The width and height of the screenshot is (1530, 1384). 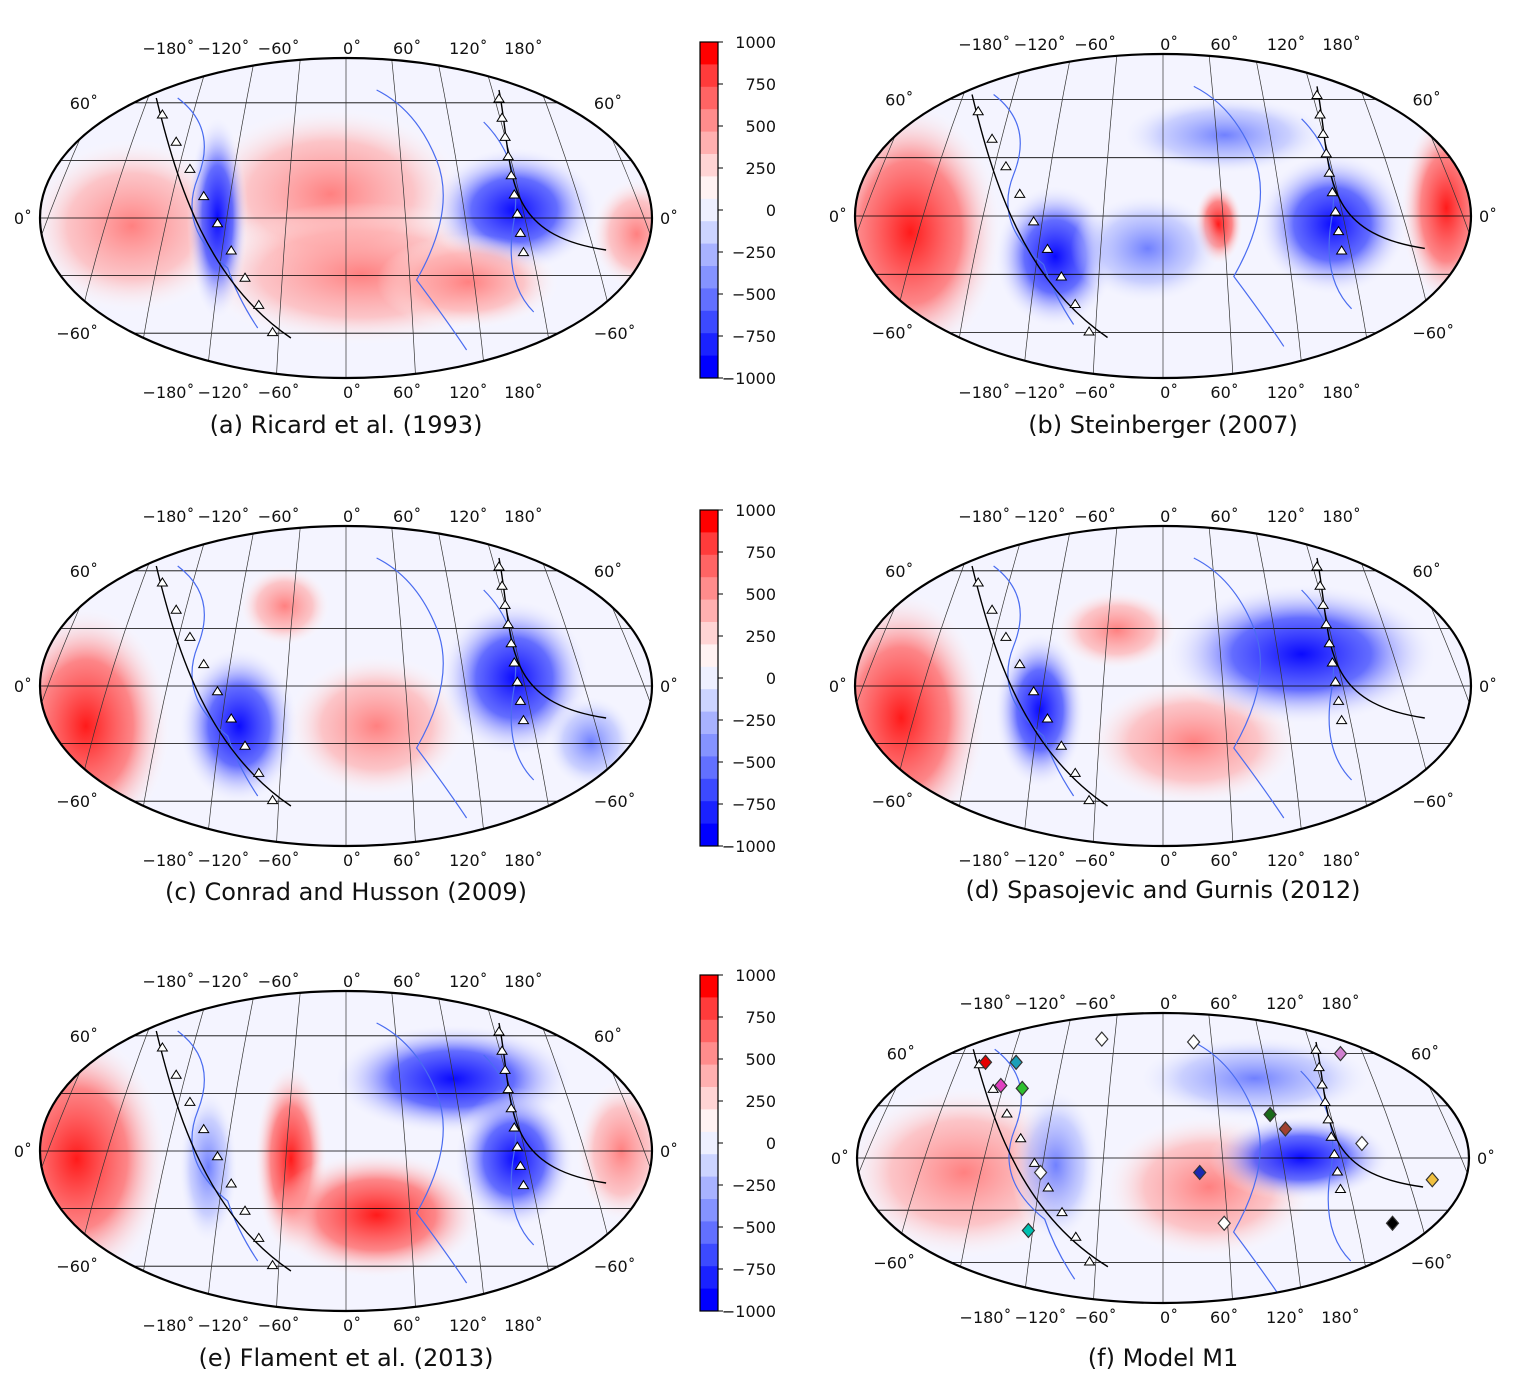 I want to click on colorbar-tick-label: −500, so click(x=754, y=762).